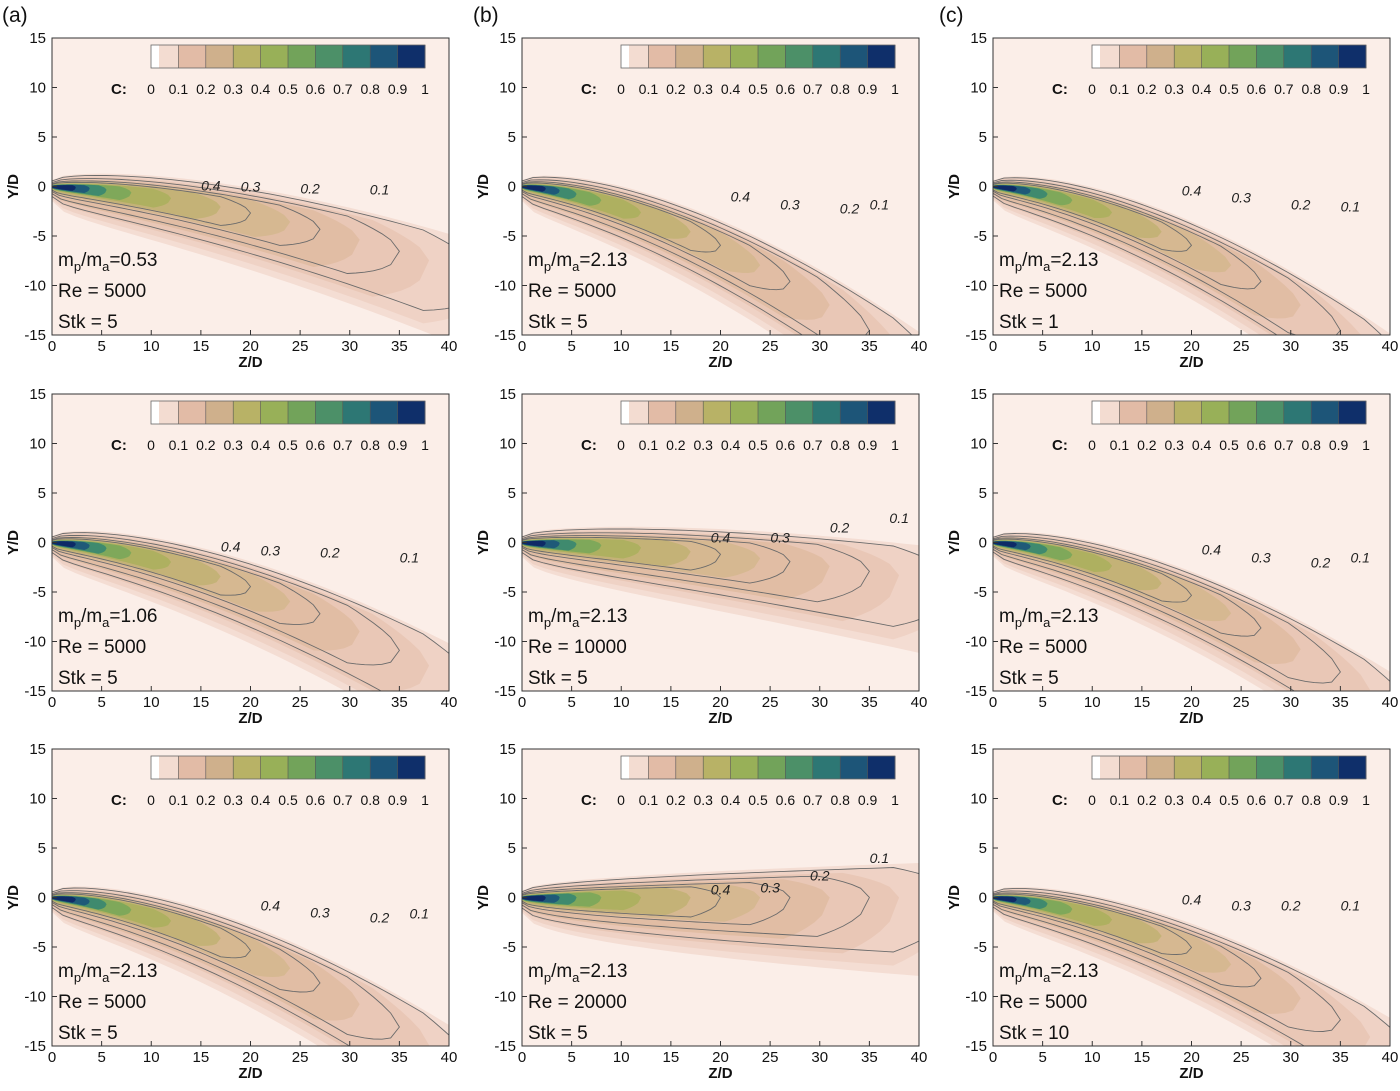 The image size is (1400, 1091). I want to click on colorbar-tick-label: 1, so click(425, 800).